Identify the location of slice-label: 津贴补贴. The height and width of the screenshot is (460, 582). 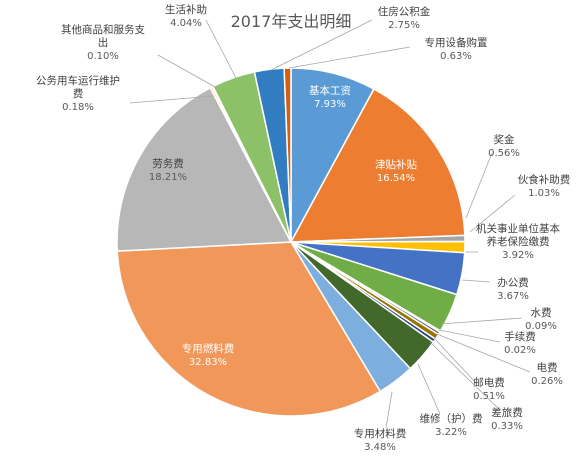
(396, 164).